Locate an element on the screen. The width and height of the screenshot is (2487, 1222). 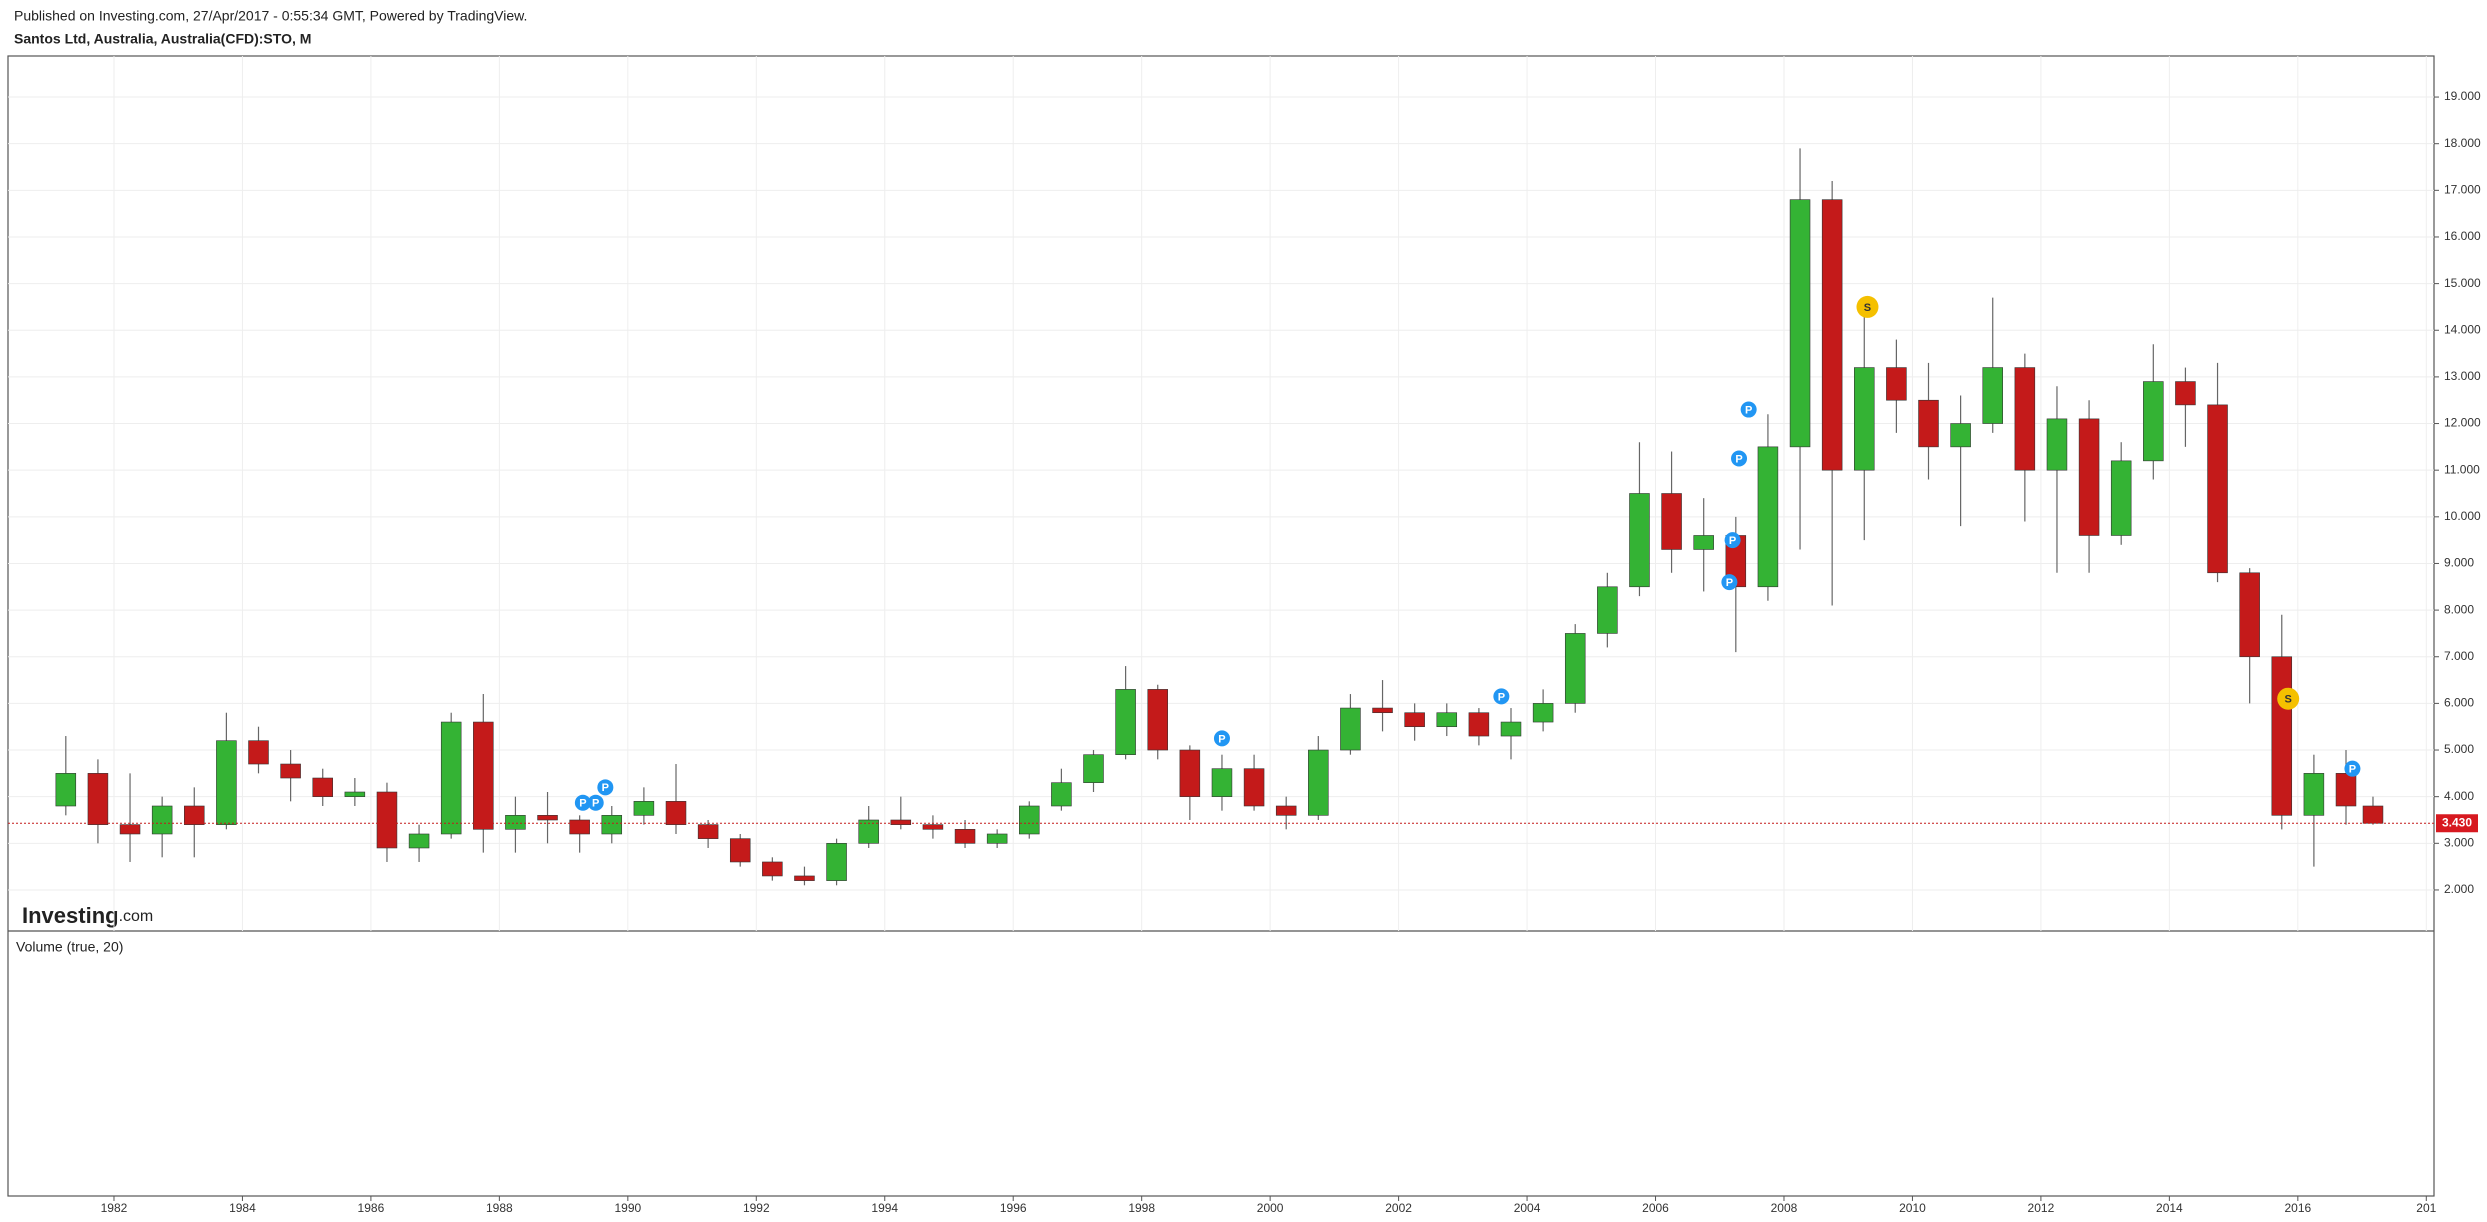
y-tick-label: 9.000 is located at coordinates (2459, 563).